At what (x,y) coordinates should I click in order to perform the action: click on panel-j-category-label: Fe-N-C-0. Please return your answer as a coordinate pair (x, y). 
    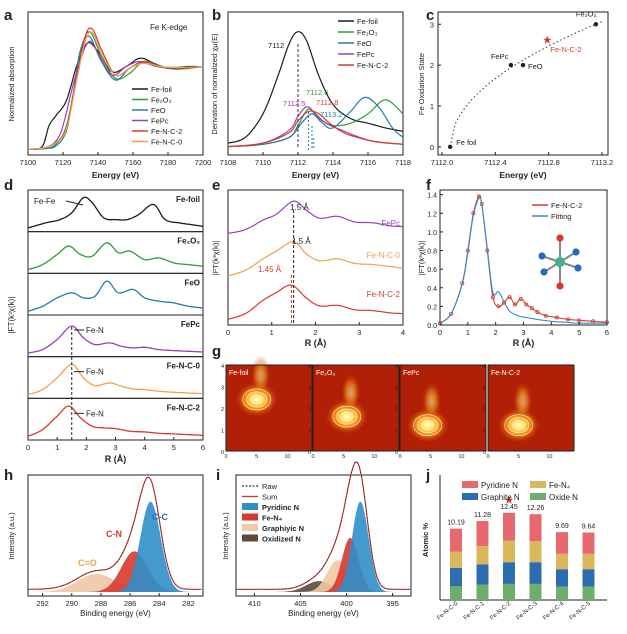
    Looking at the image, I should click on (448, 611).